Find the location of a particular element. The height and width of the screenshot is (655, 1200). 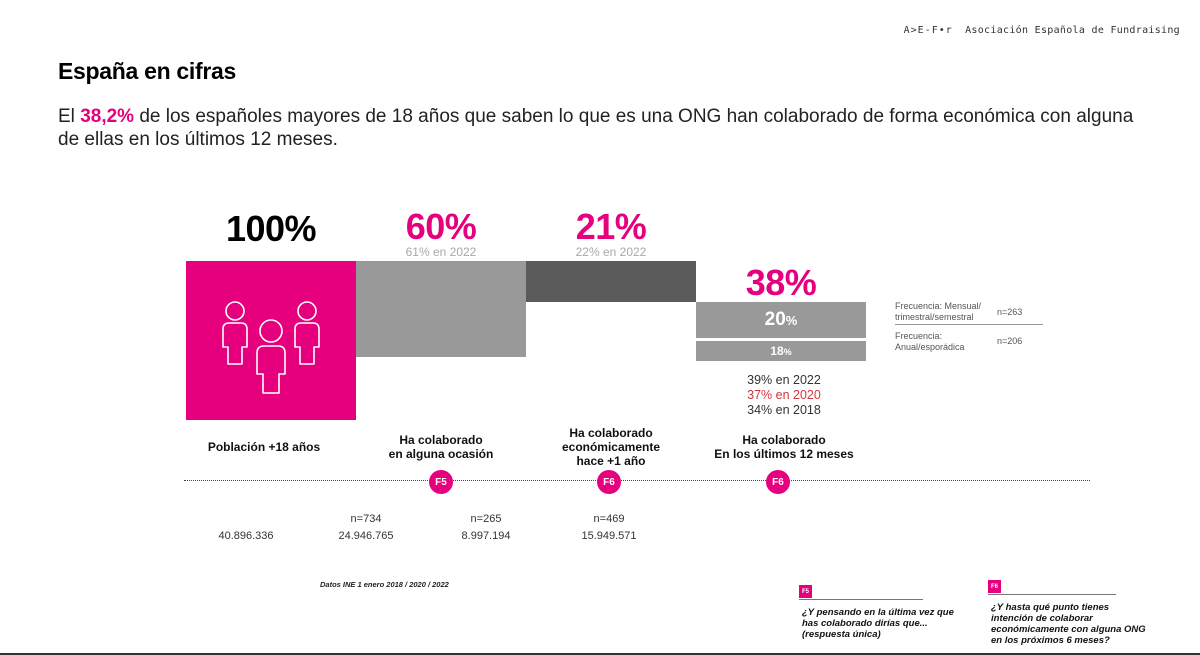

stage-1-percent: 100% is located at coordinates (271, 228).